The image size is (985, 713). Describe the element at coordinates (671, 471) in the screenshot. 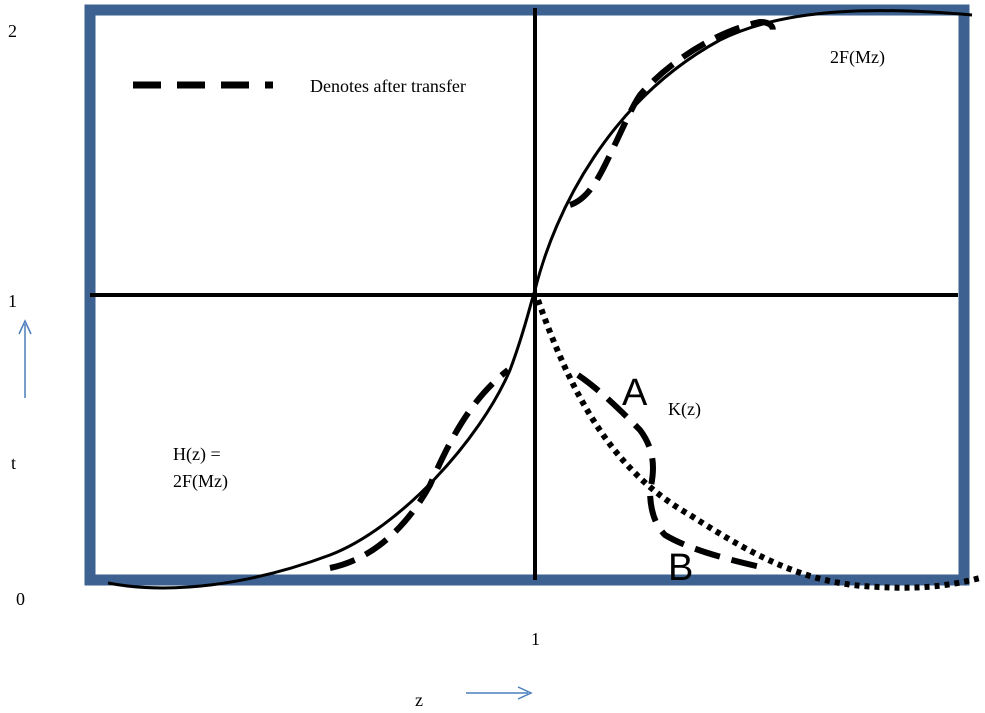

I see `transfer-path-ab` at that location.